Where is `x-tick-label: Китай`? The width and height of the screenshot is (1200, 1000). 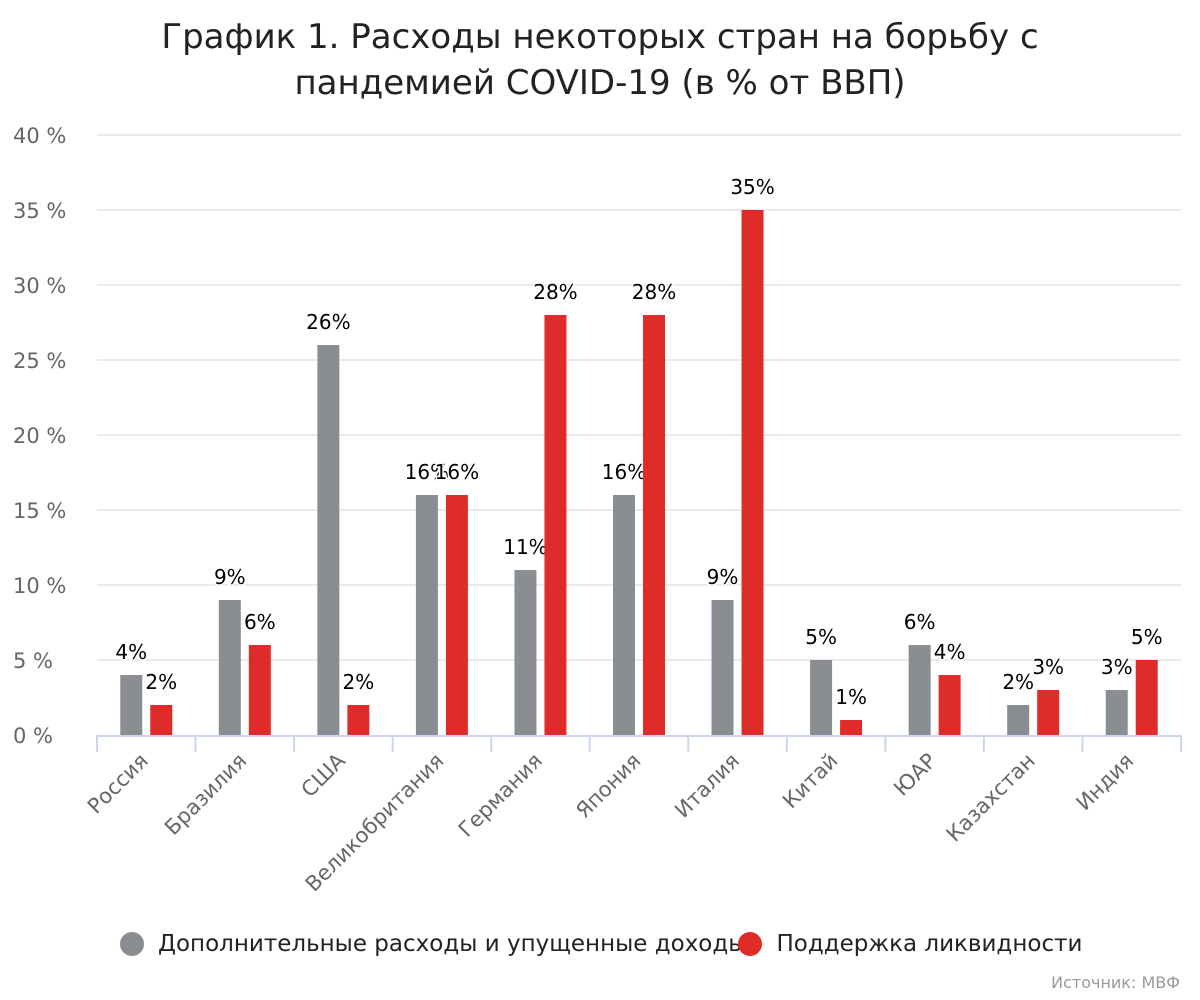 x-tick-label: Китай is located at coordinates (810, 781).